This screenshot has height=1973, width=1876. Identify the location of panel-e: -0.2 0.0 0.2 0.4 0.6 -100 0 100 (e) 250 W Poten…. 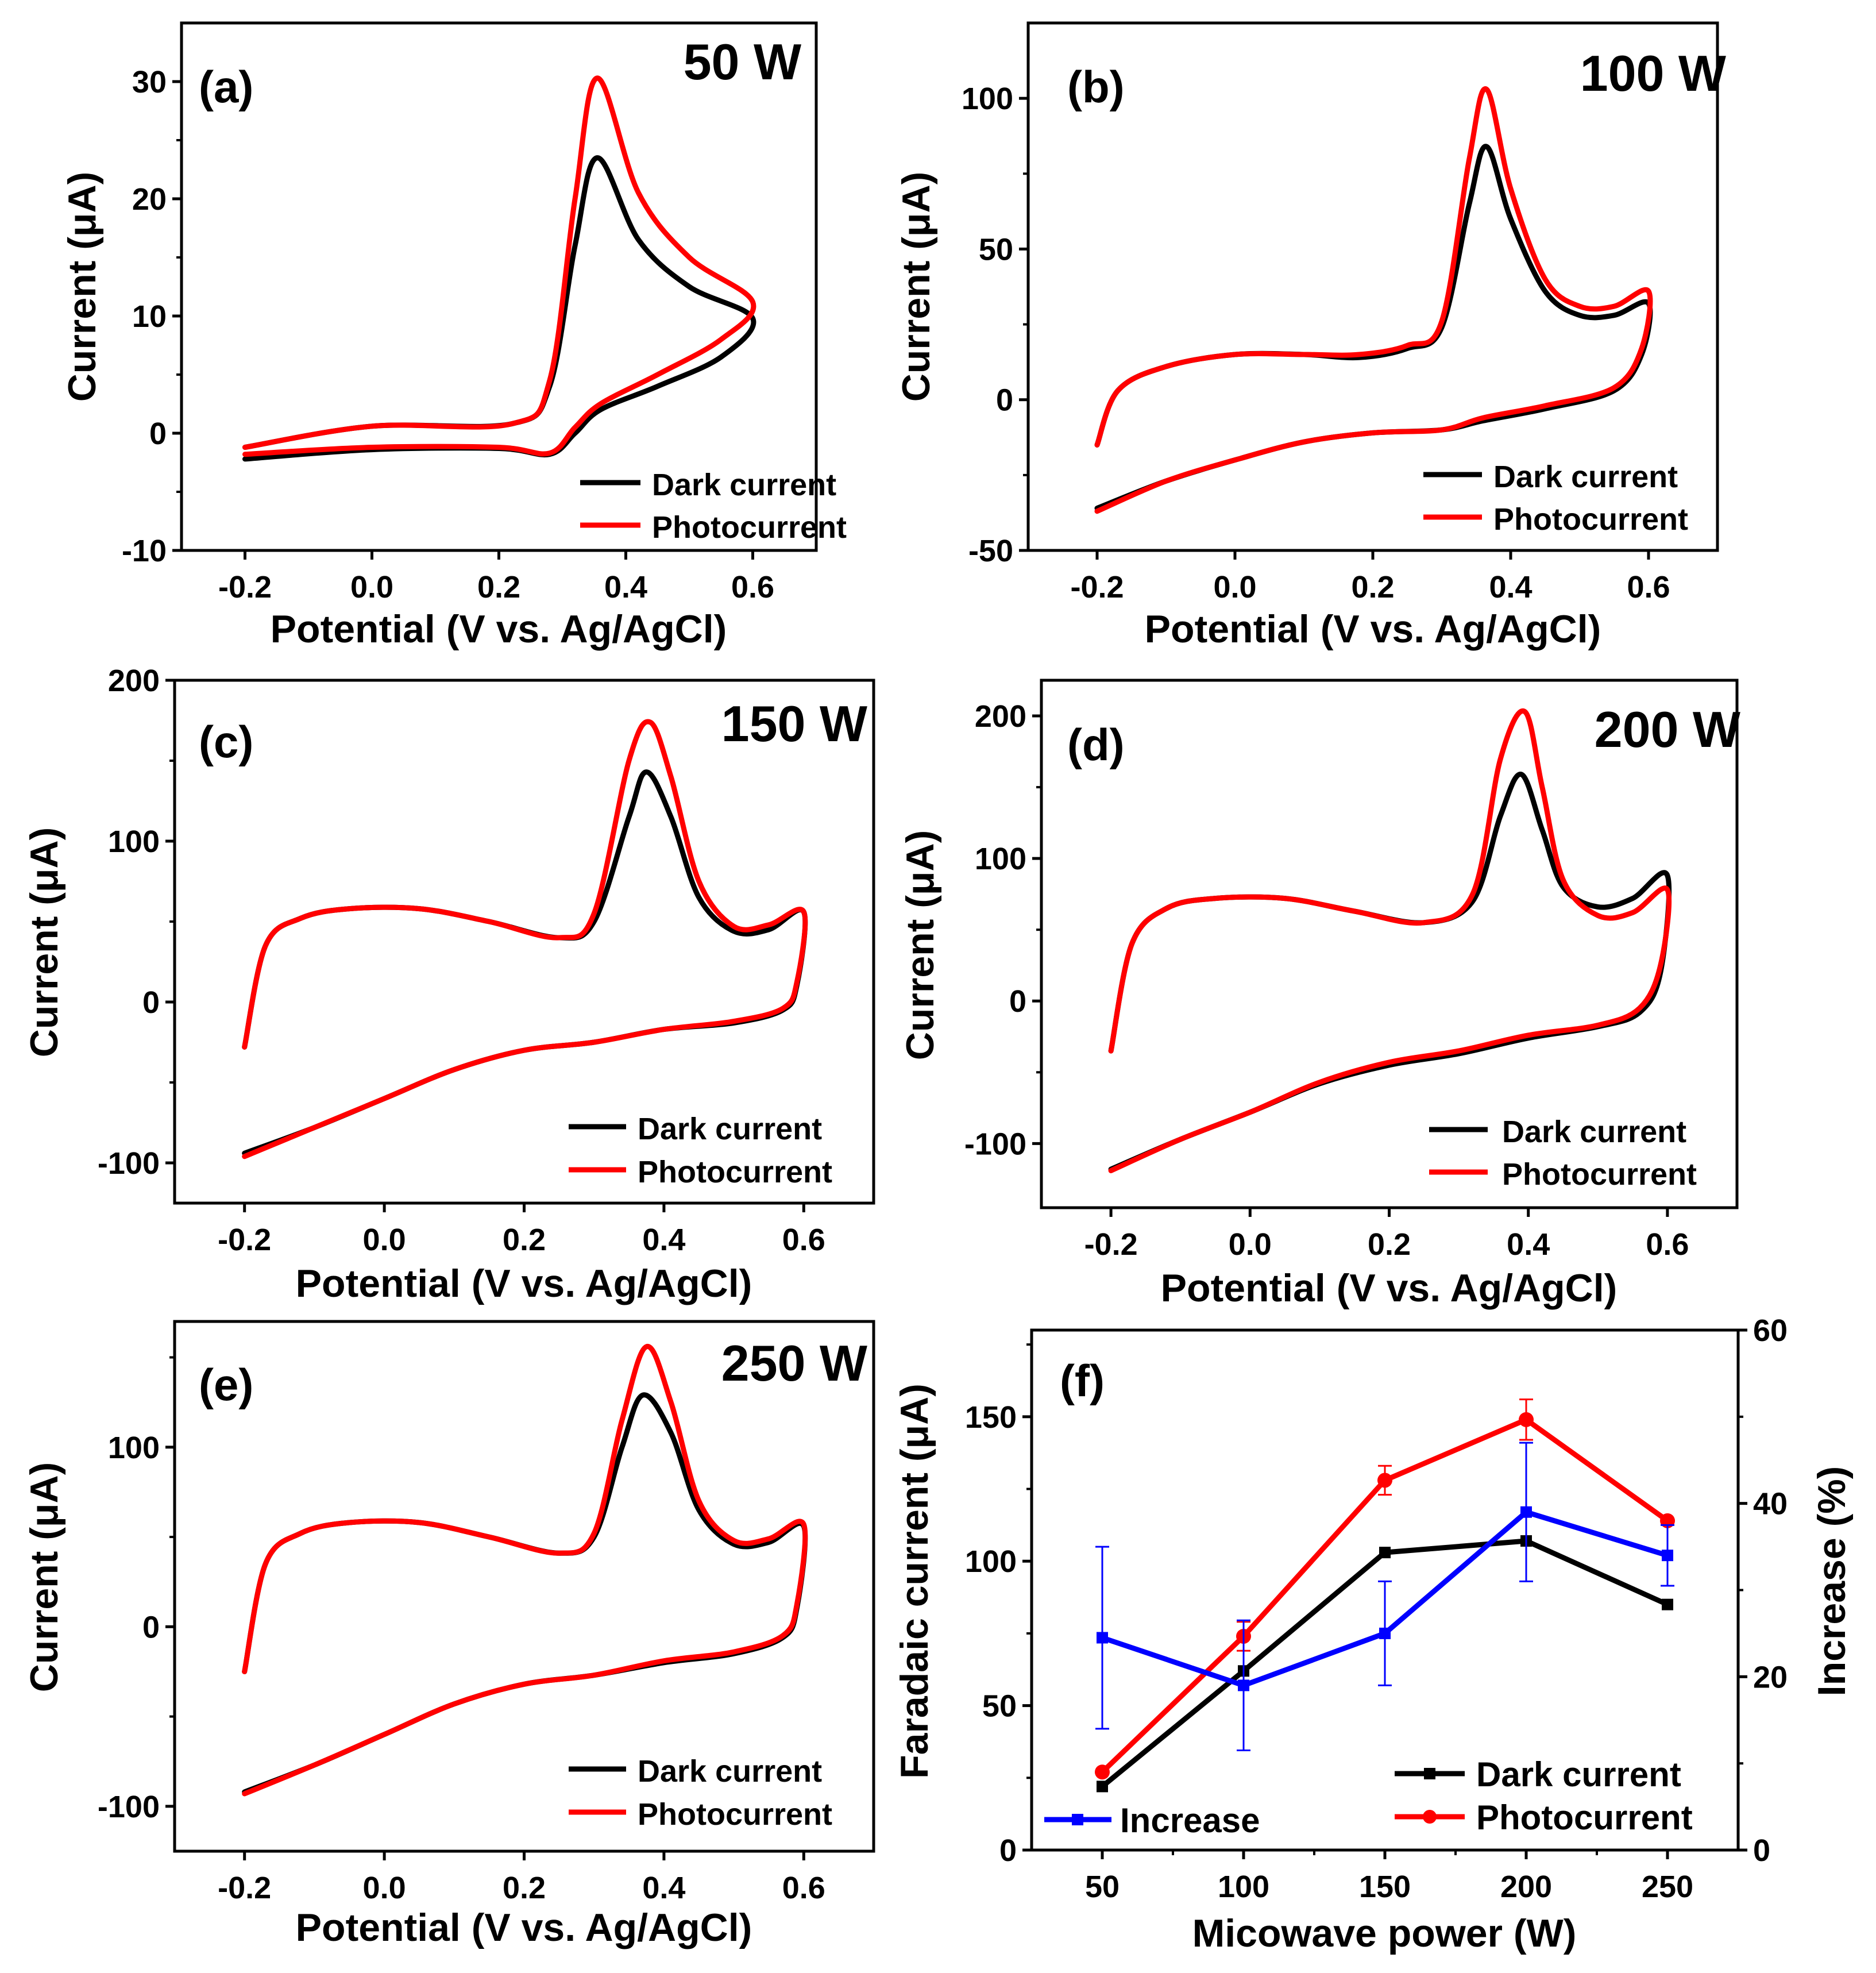
(448, 1634).